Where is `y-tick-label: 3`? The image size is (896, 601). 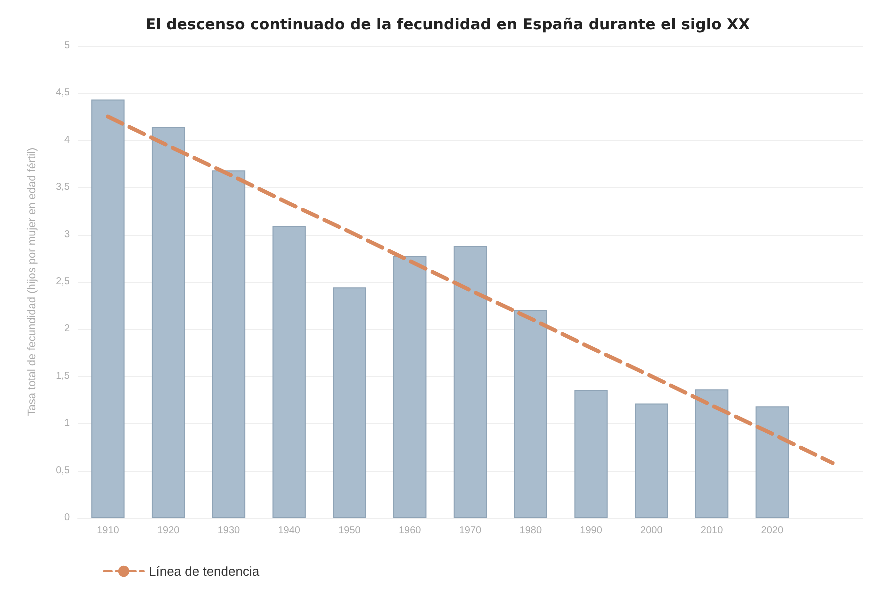
y-tick-label: 3 is located at coordinates (67, 234).